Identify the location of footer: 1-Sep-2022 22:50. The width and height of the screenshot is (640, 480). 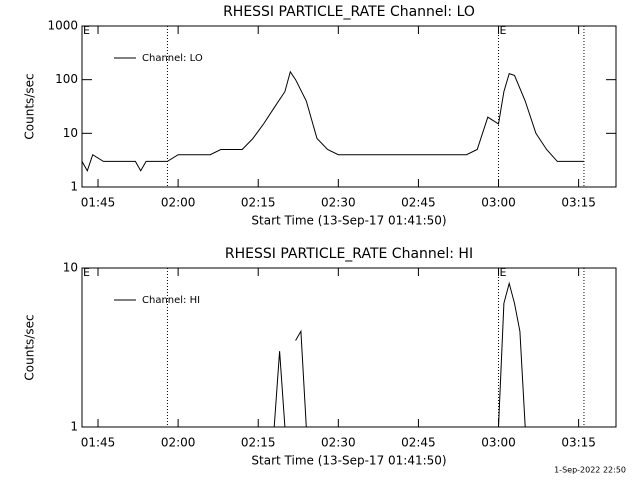
(590, 470).